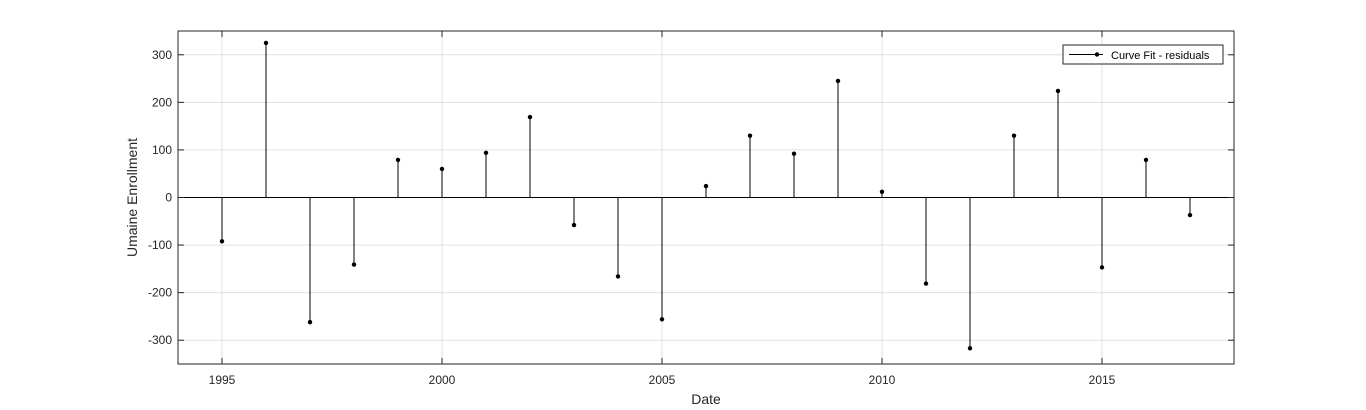  What do you see at coordinates (1097, 54) in the screenshot?
I see `legend-marker` at bounding box center [1097, 54].